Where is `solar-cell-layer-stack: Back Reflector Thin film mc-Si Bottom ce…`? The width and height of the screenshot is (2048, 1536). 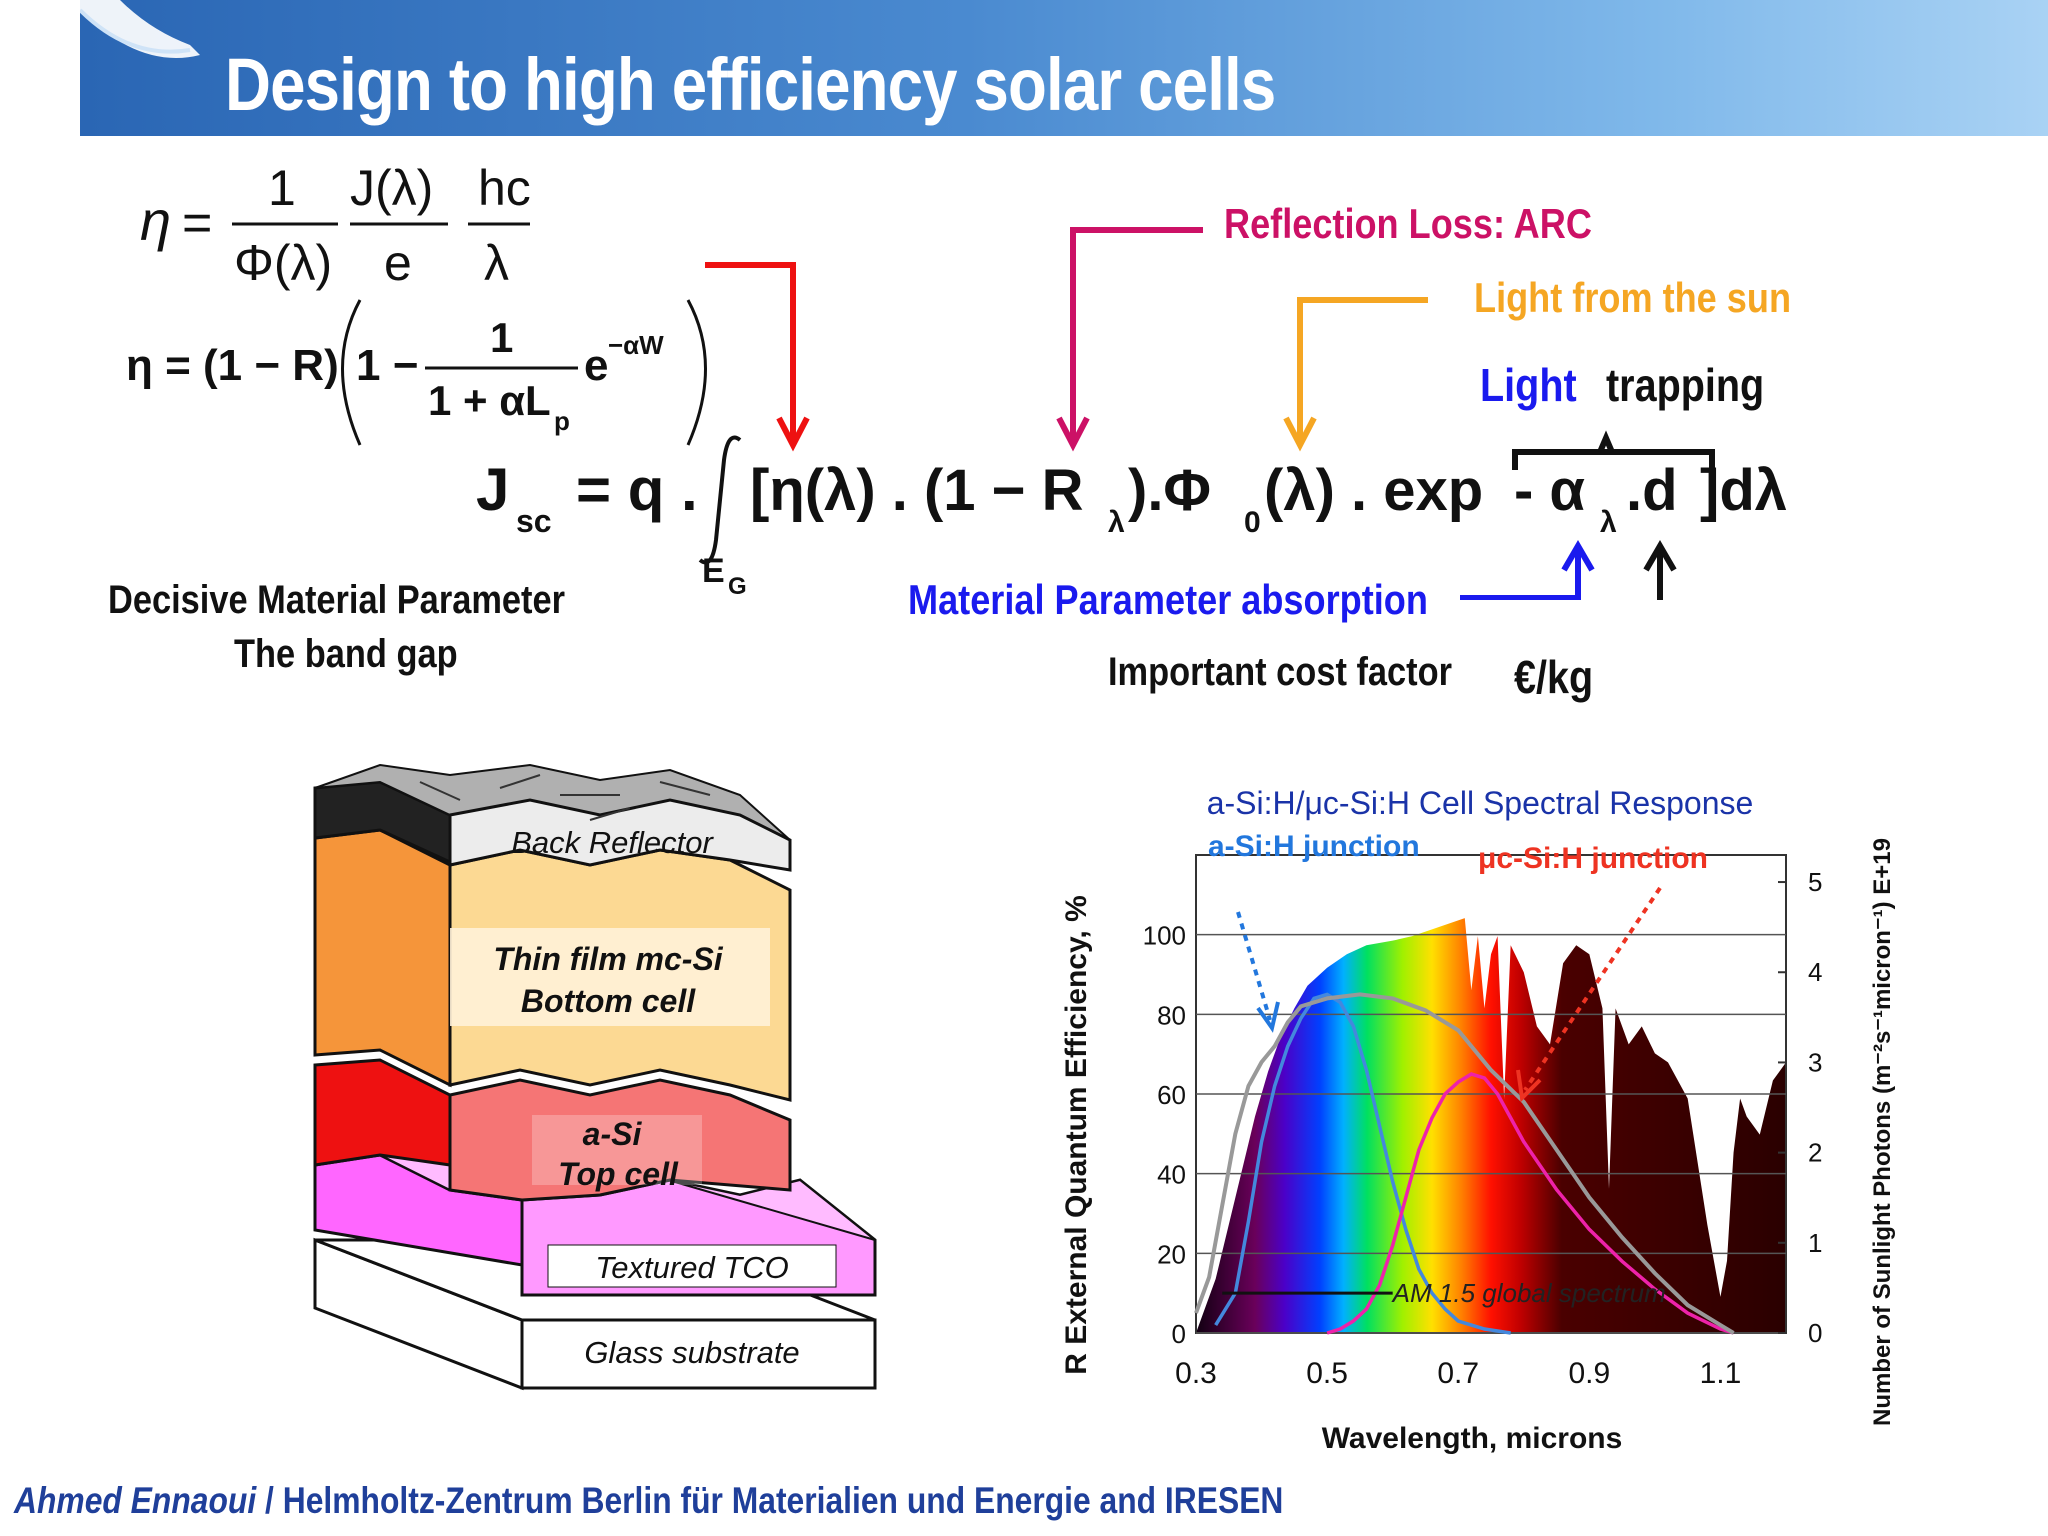
solar-cell-layer-stack: Back Reflector Thin film mc-Si Bottom ce… is located at coordinates (595, 1077).